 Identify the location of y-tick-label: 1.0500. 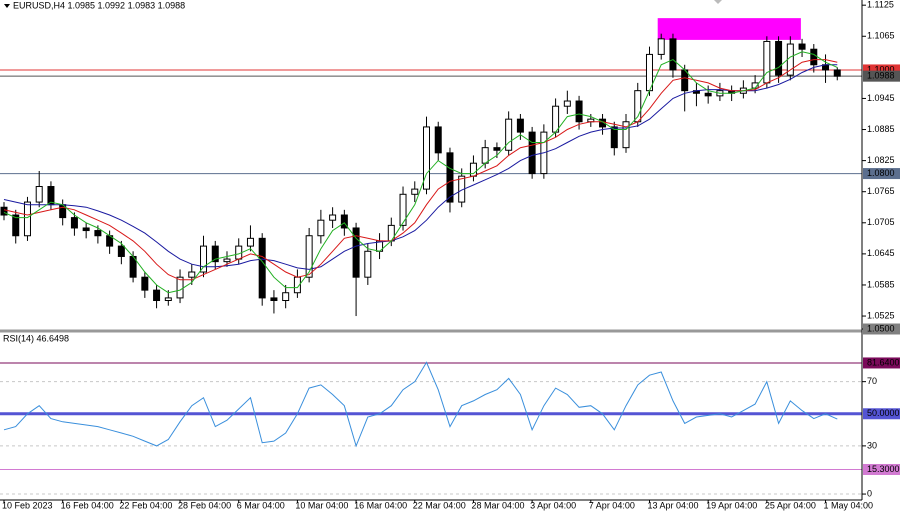
(881, 328).